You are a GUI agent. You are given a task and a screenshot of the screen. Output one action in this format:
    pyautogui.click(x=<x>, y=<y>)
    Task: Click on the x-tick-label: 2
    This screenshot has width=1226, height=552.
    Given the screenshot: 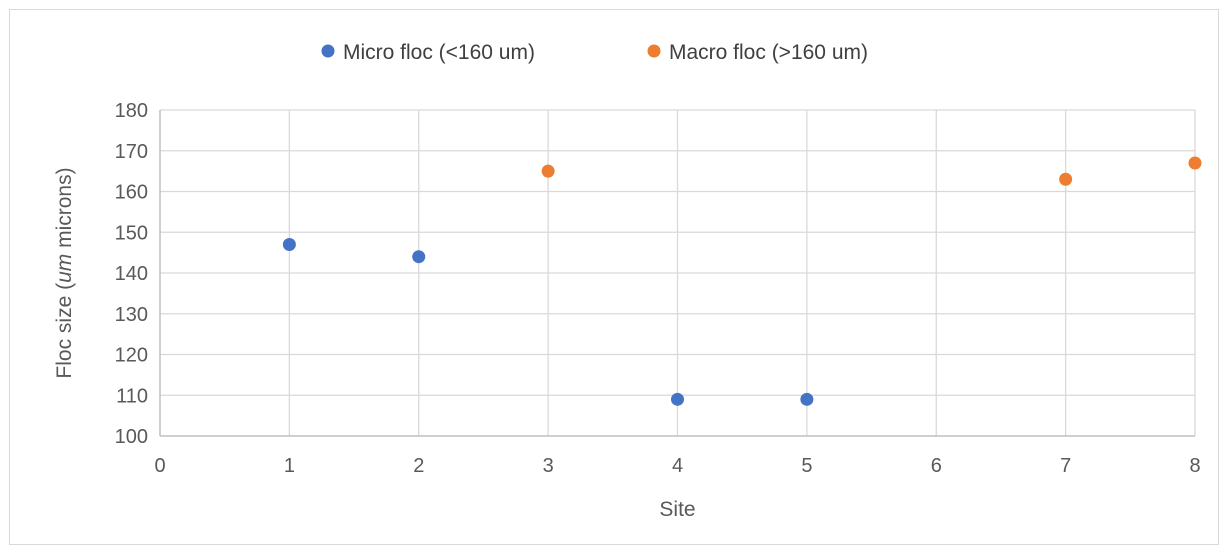 What is the action you would take?
    pyautogui.click(x=418, y=466)
    